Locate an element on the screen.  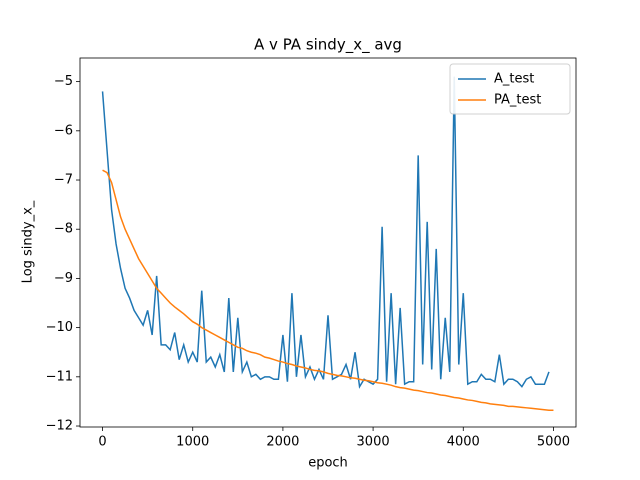
y-tick-label: −7 is located at coordinates (63, 180).